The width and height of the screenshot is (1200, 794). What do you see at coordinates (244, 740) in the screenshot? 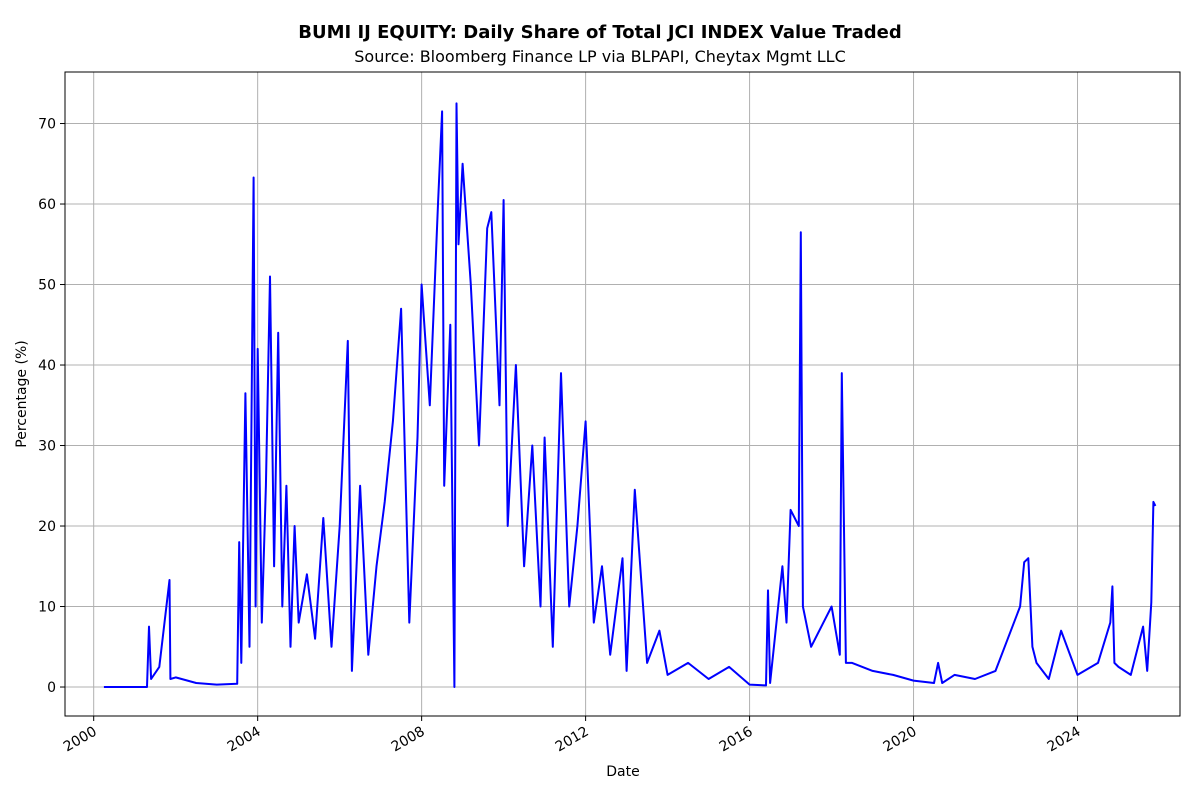
I see `x-tick-label: 2004` at bounding box center [244, 740].